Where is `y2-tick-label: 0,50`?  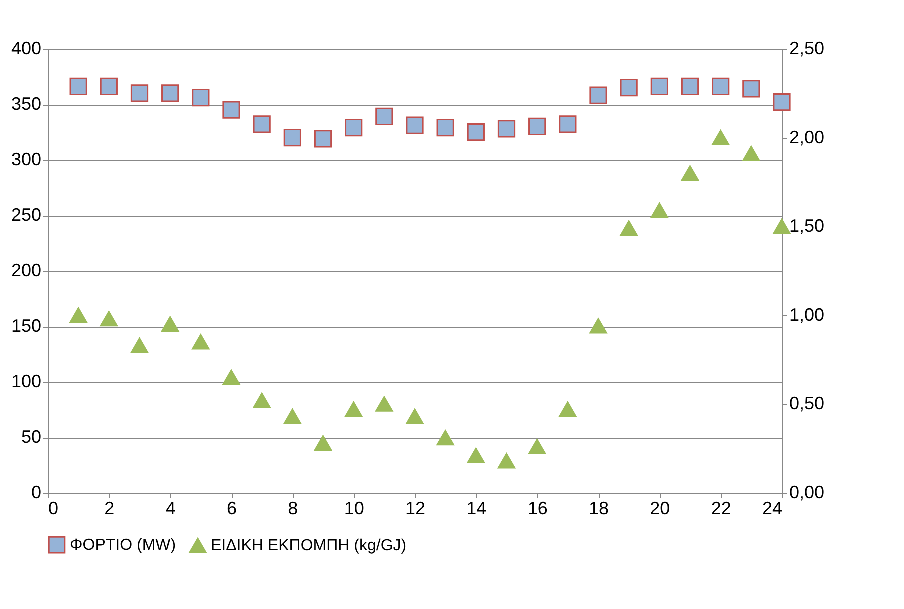
y2-tick-label: 0,50 is located at coordinates (807, 404).